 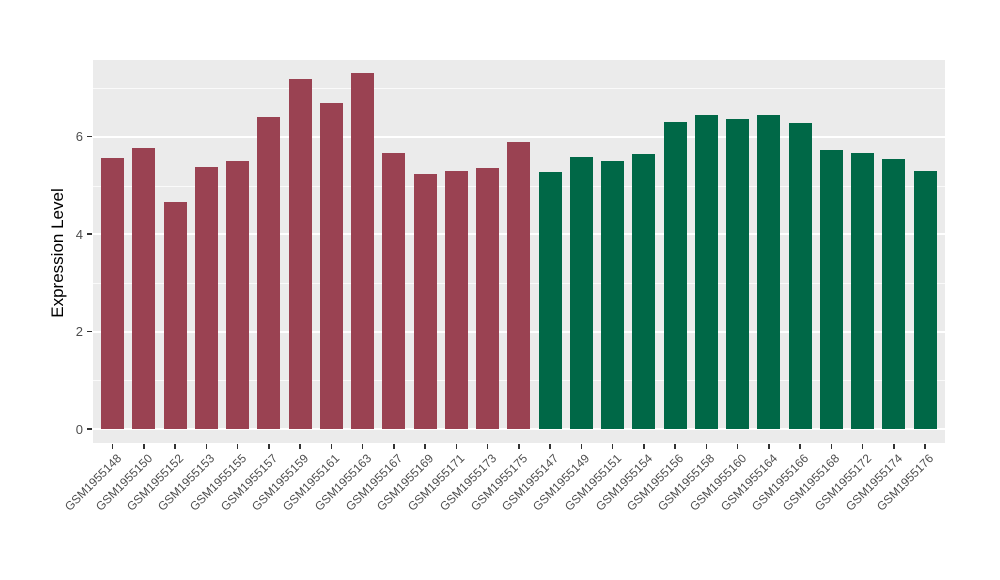 What do you see at coordinates (79, 332) in the screenshot?
I see `y-tick-label: 2` at bounding box center [79, 332].